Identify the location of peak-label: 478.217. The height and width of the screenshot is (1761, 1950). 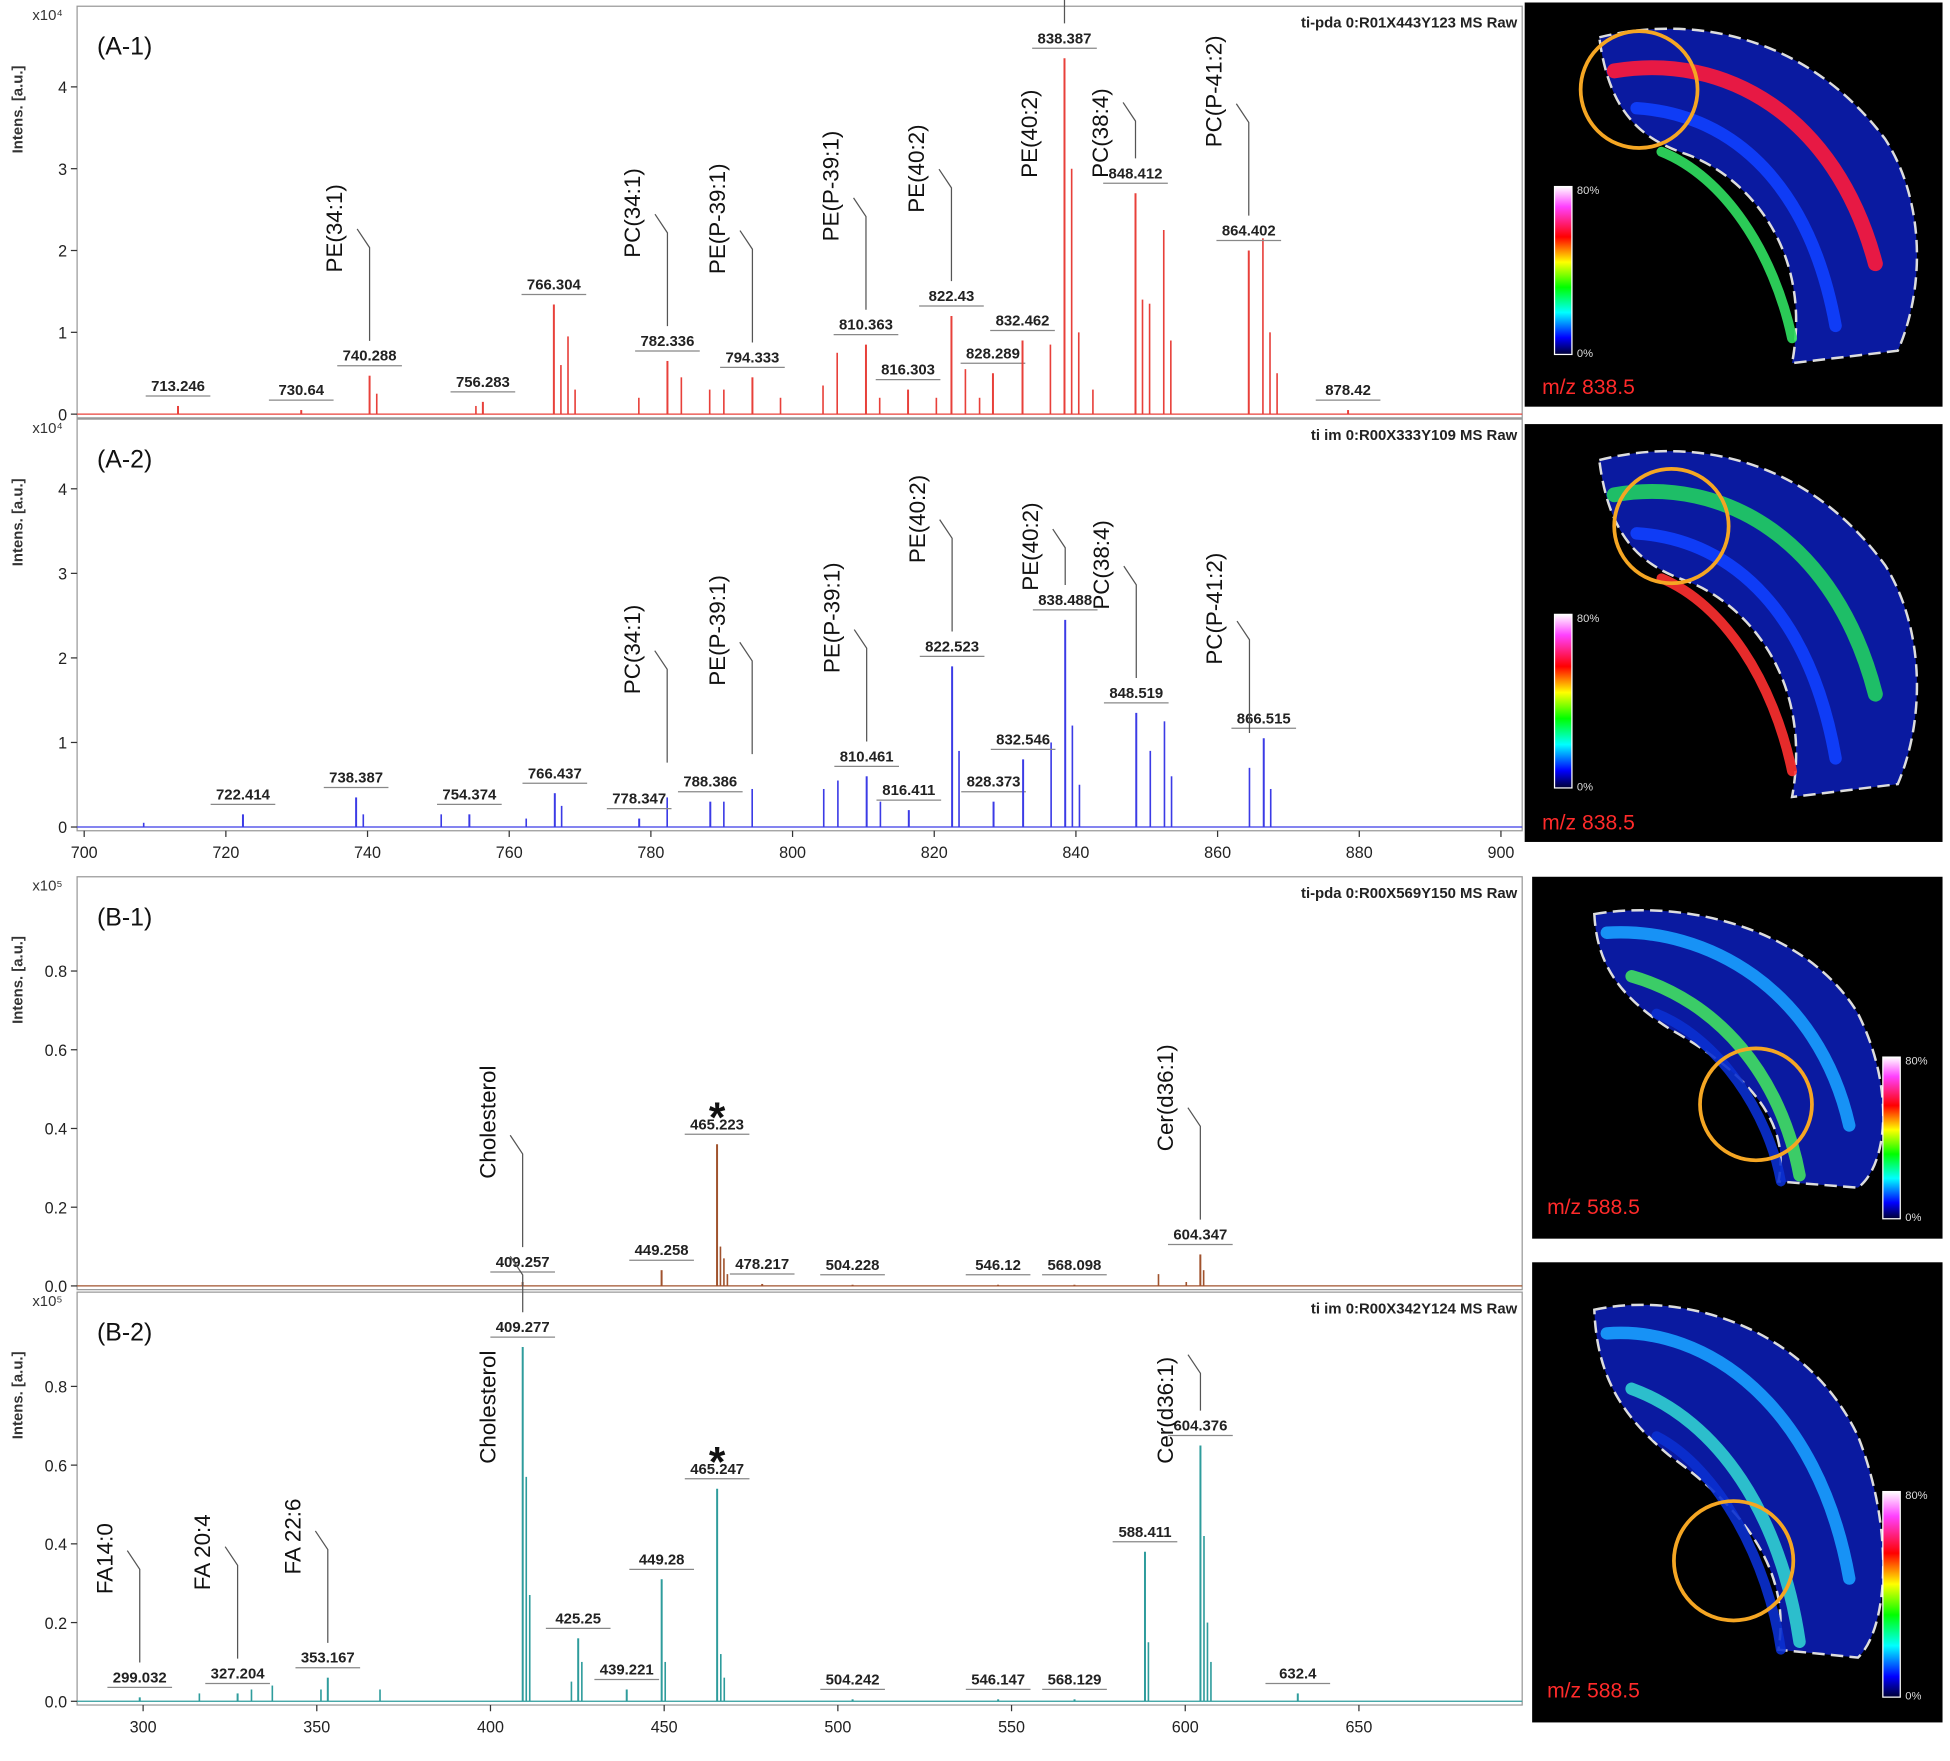
(762, 1264).